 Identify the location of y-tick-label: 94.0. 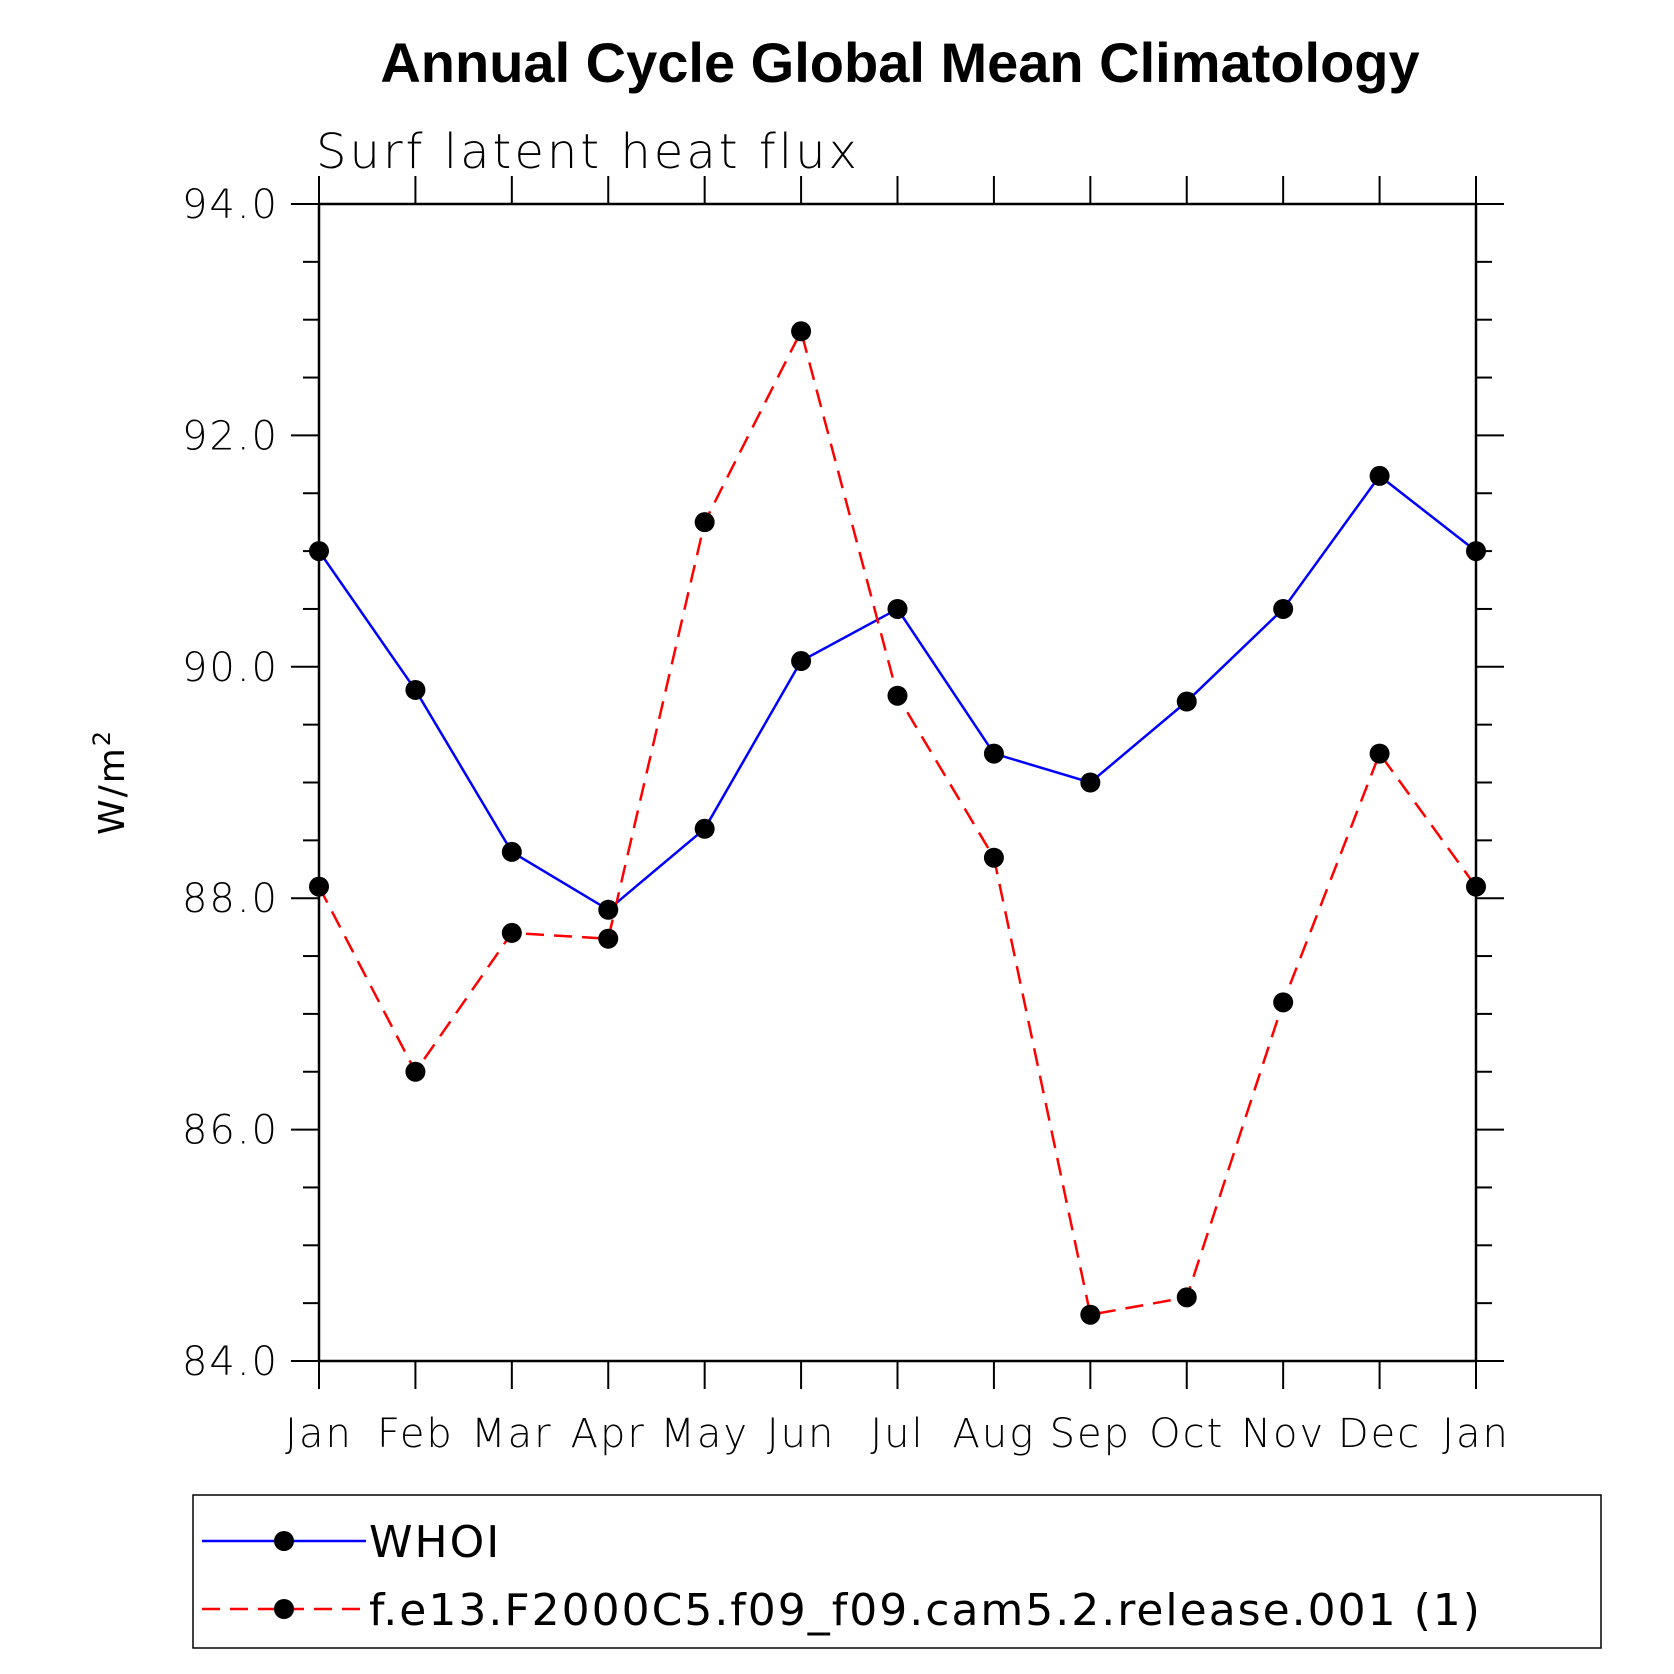
(230, 205).